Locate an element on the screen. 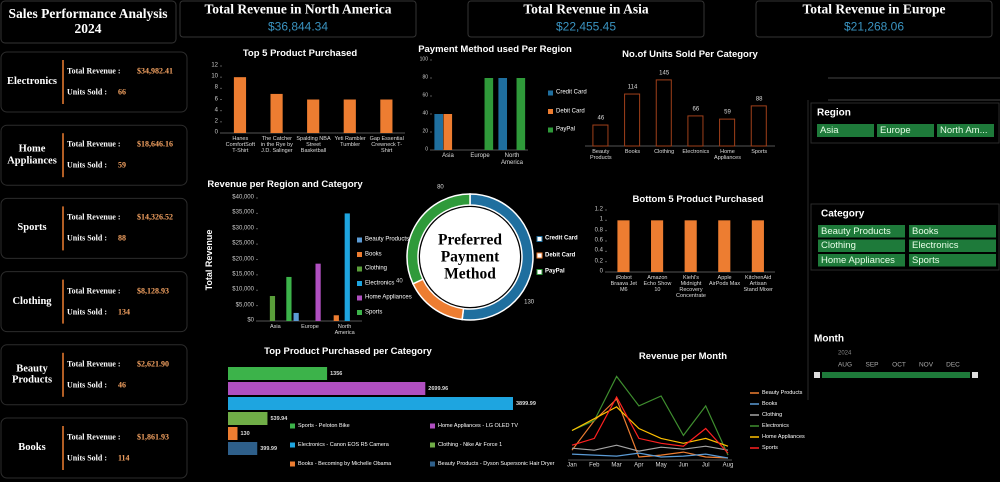 This screenshot has height=482, width=1000. x-tick-label: iRobot Braava Jet M6 is located at coordinates (623, 284).